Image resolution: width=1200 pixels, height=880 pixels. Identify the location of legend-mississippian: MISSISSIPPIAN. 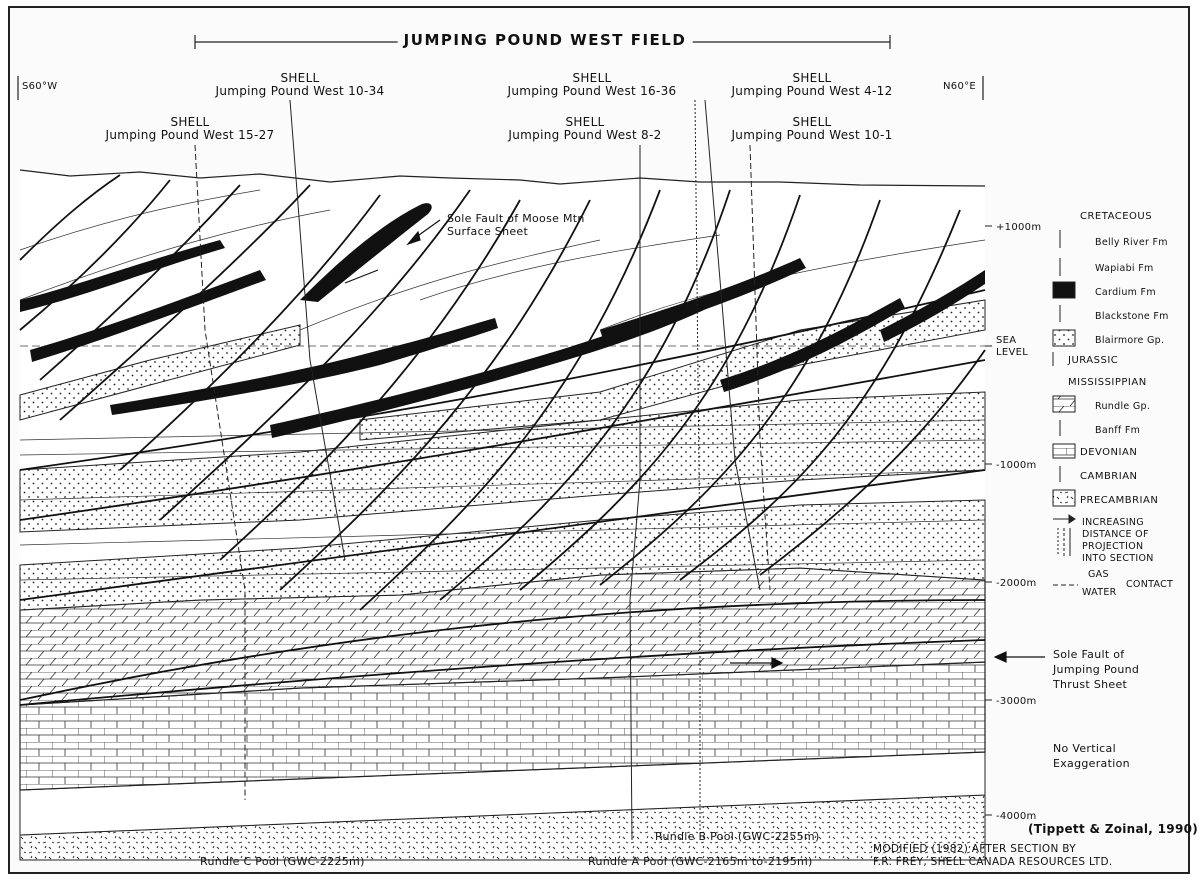
(1107, 382).